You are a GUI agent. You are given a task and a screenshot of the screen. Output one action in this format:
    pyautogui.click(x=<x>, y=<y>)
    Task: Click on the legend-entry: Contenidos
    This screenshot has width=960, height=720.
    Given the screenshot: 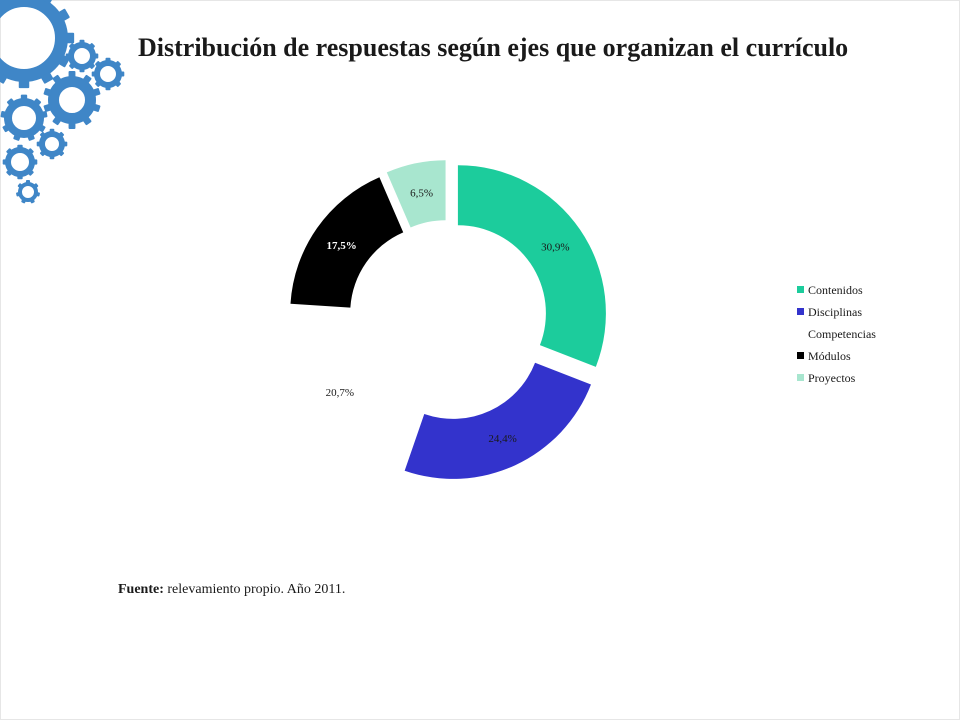 What is the action you would take?
    pyautogui.click(x=835, y=290)
    